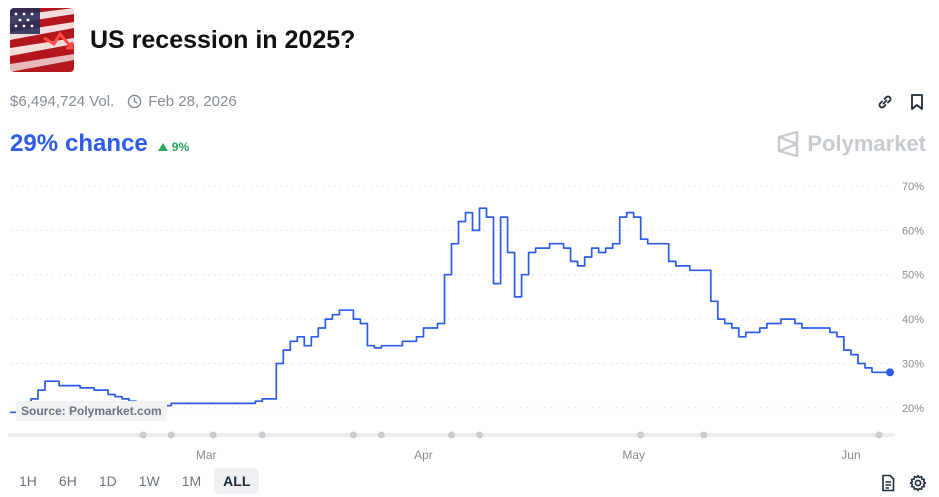 Image resolution: width=939 pixels, height=497 pixels. I want to click on us-flag-thumbnail, so click(42, 40).